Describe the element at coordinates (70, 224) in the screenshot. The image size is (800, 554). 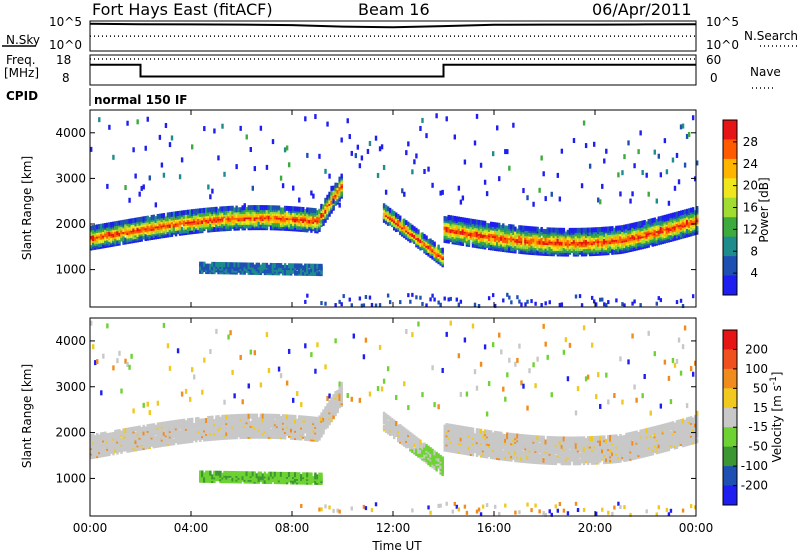
I see `y-tick-label: 2000` at that location.